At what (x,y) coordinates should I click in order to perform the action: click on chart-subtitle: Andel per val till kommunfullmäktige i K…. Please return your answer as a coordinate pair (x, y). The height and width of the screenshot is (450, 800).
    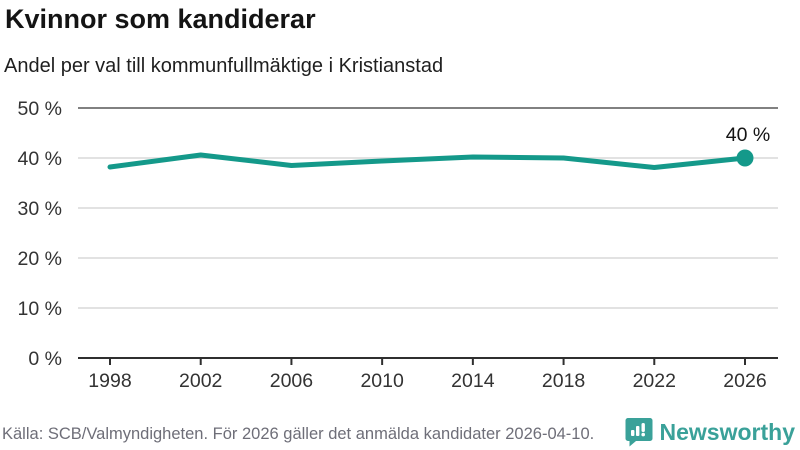
    Looking at the image, I should click on (224, 66).